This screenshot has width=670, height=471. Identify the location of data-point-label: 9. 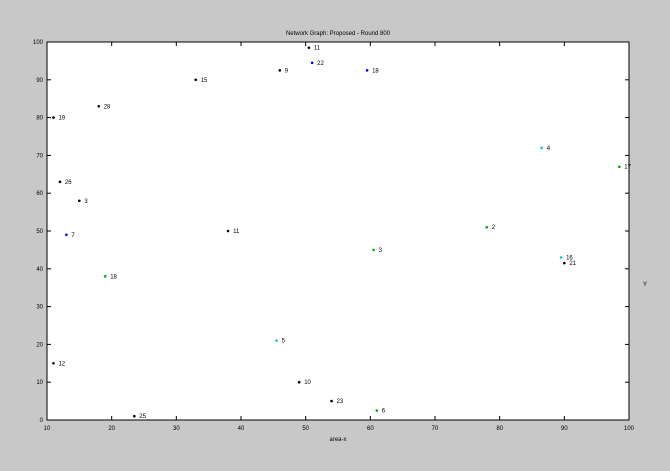
(287, 71).